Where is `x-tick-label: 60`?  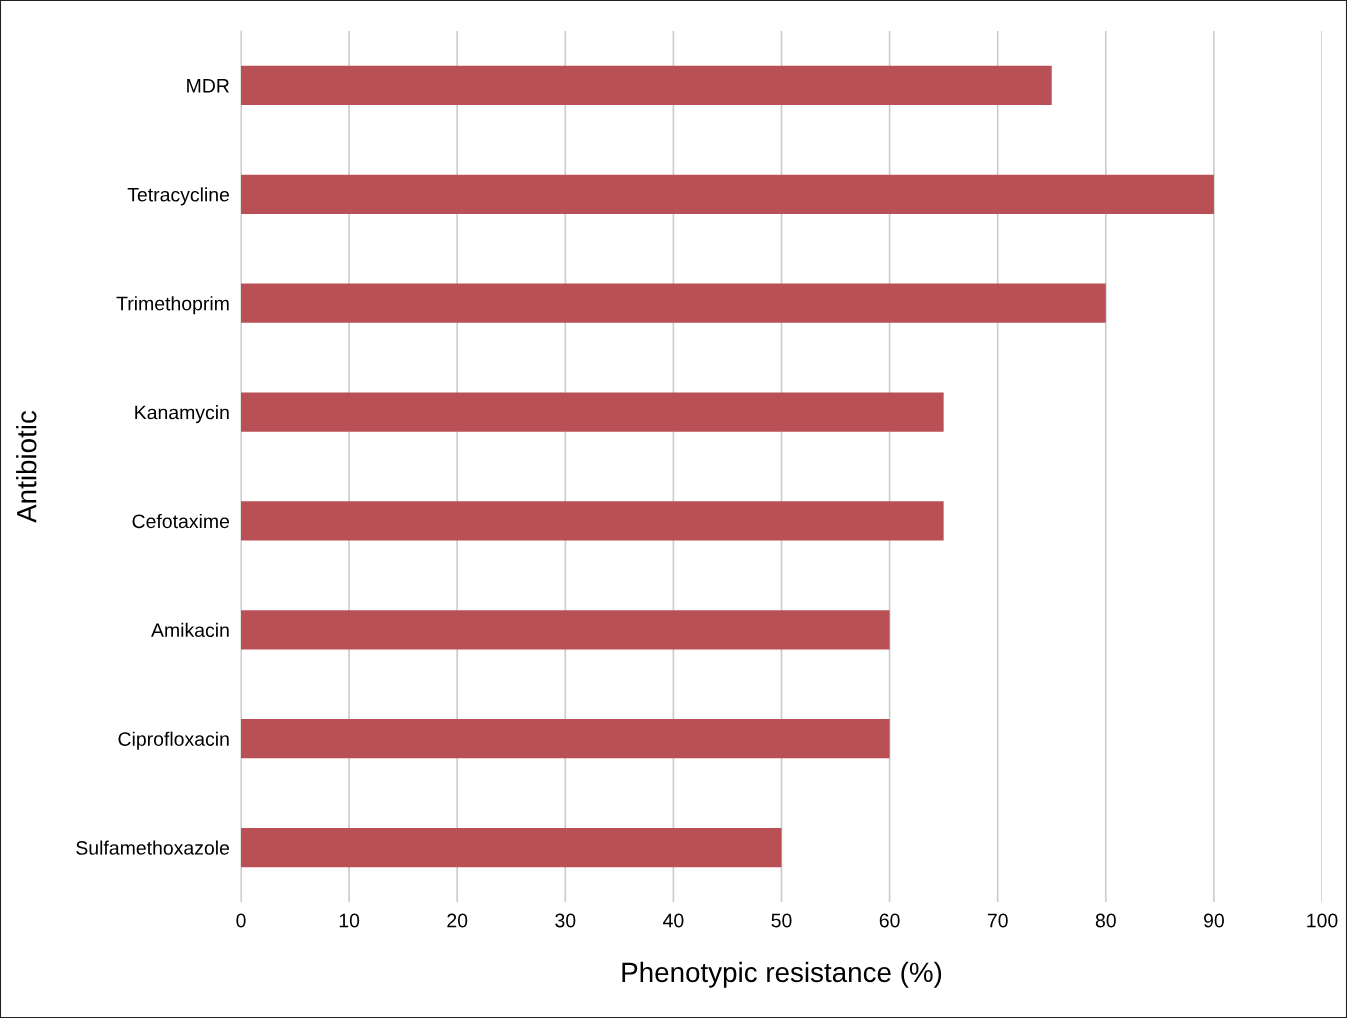 x-tick-label: 60 is located at coordinates (889, 920).